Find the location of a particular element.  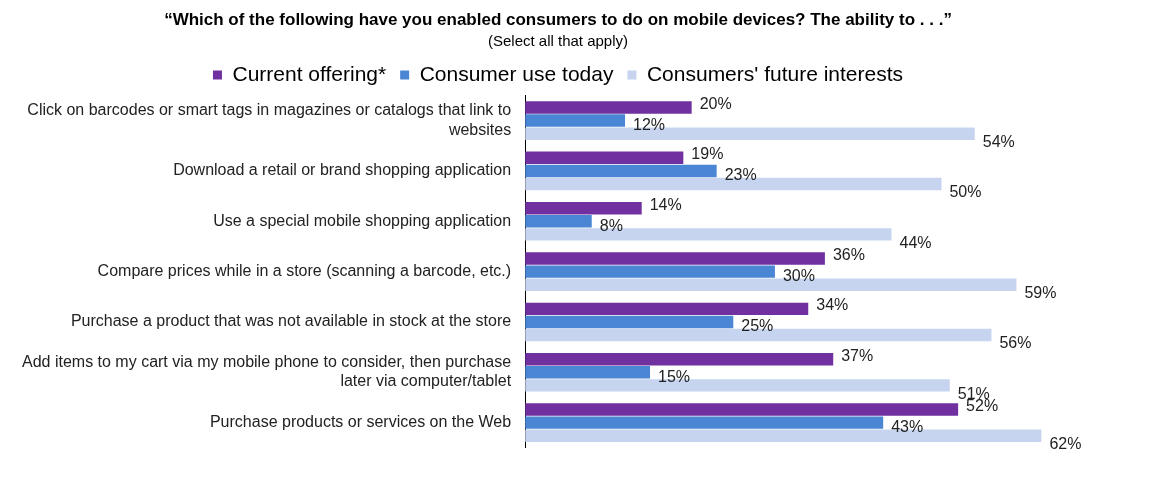

data-label: 44% is located at coordinates (915, 242).